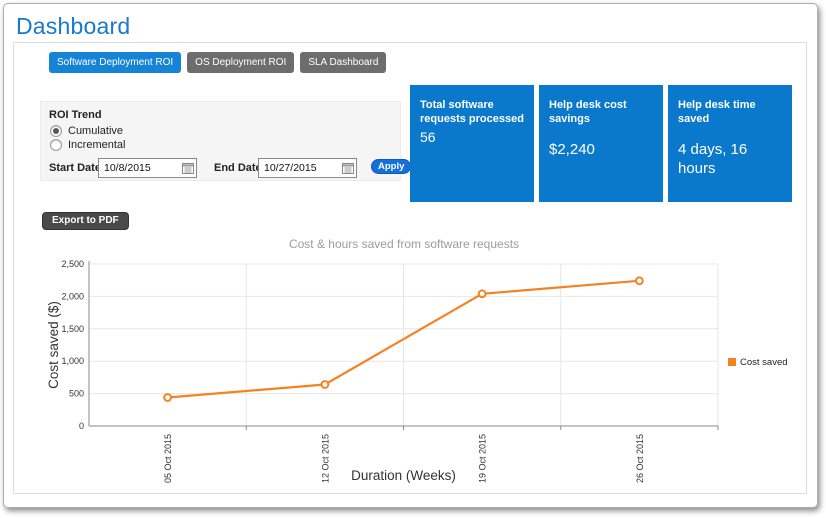  What do you see at coordinates (472, 143) in the screenshot?
I see `kpi-card-total-software-requests-processed: Total software requests processed 56` at bounding box center [472, 143].